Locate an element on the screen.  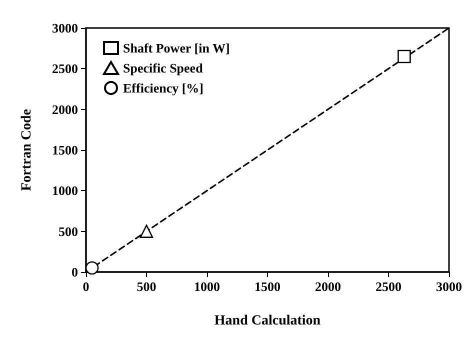
x-tick-label: 2000 is located at coordinates (328, 286).